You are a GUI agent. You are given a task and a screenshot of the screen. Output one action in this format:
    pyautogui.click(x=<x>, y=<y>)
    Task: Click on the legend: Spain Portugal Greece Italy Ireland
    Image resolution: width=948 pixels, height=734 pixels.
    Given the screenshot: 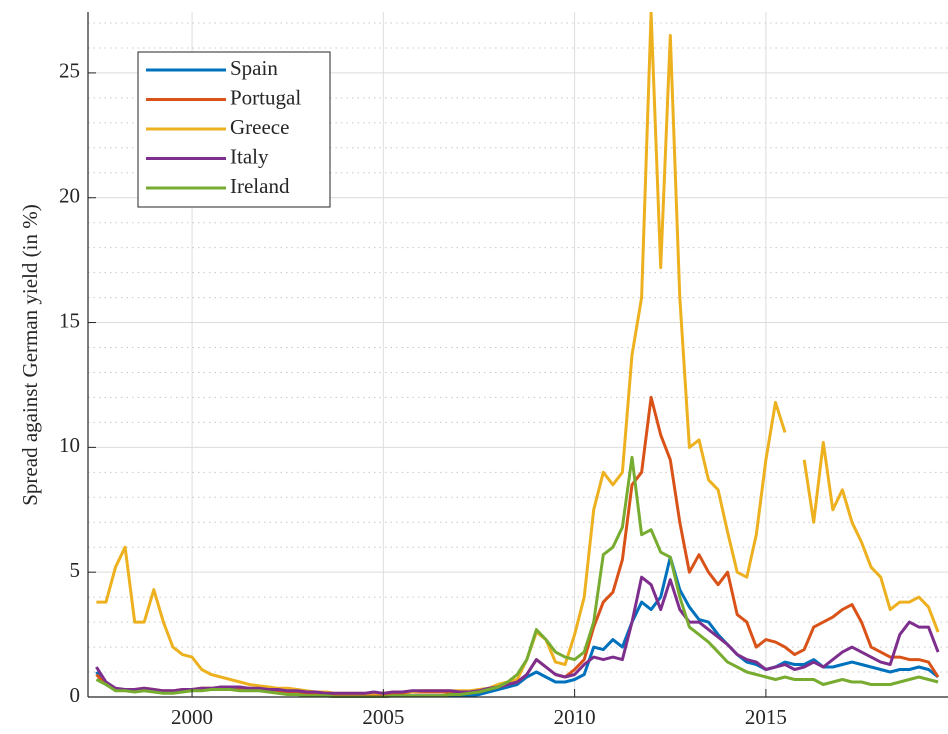 What is the action you would take?
    pyautogui.click(x=234, y=129)
    